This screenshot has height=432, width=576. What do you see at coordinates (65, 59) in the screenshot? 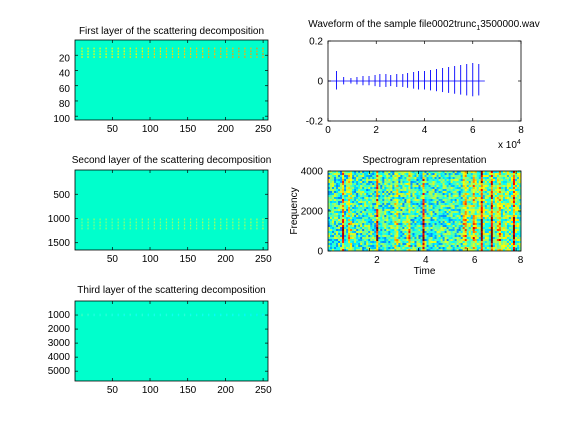
I see `first-layer-ytick: 20` at bounding box center [65, 59].